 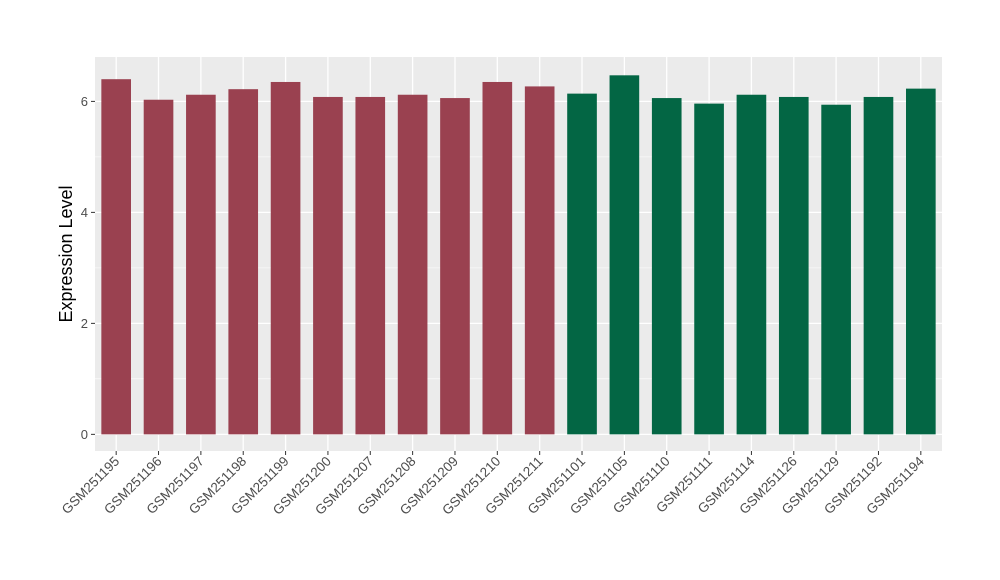 What do you see at coordinates (836, 269) in the screenshot?
I see `bar-GSM251129` at bounding box center [836, 269].